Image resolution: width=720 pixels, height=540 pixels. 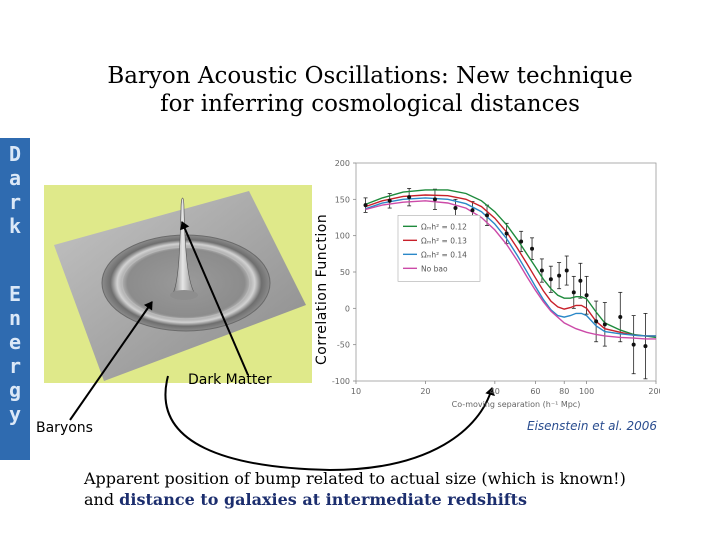 I want to click on y-tick-label: 0, so click(x=347, y=308).